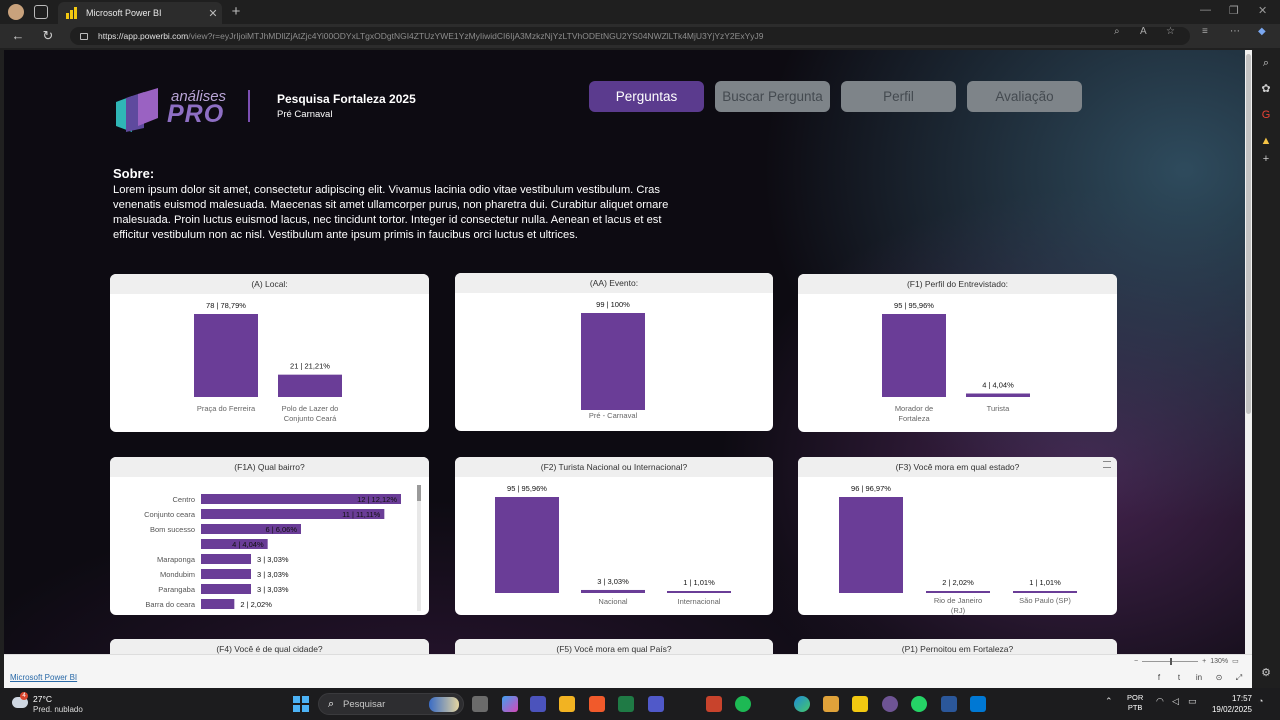 Image resolution: width=1280 pixels, height=720 pixels. Describe the element at coordinates (646, 96) in the screenshot. I see `nav-perguntas-button: Perguntas` at that location.